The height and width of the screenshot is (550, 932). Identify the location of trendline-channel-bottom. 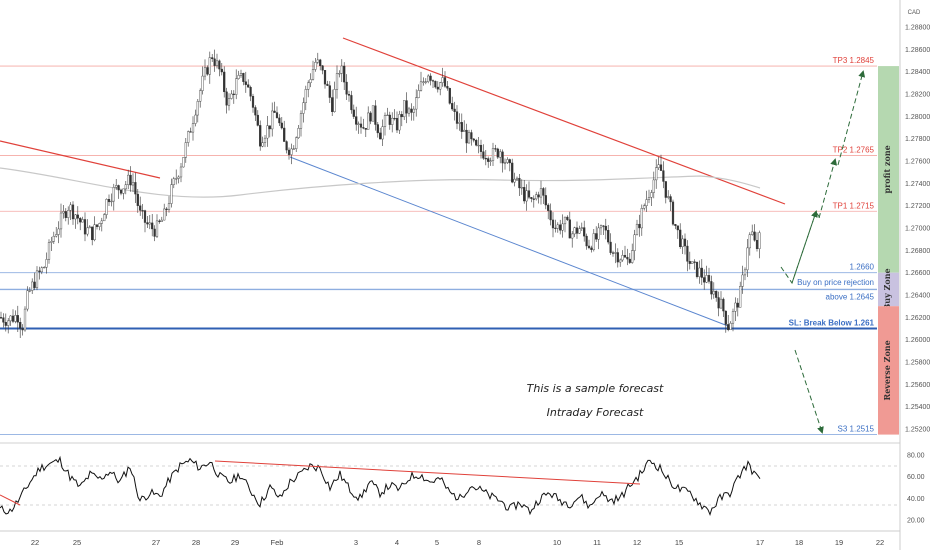
(509, 241).